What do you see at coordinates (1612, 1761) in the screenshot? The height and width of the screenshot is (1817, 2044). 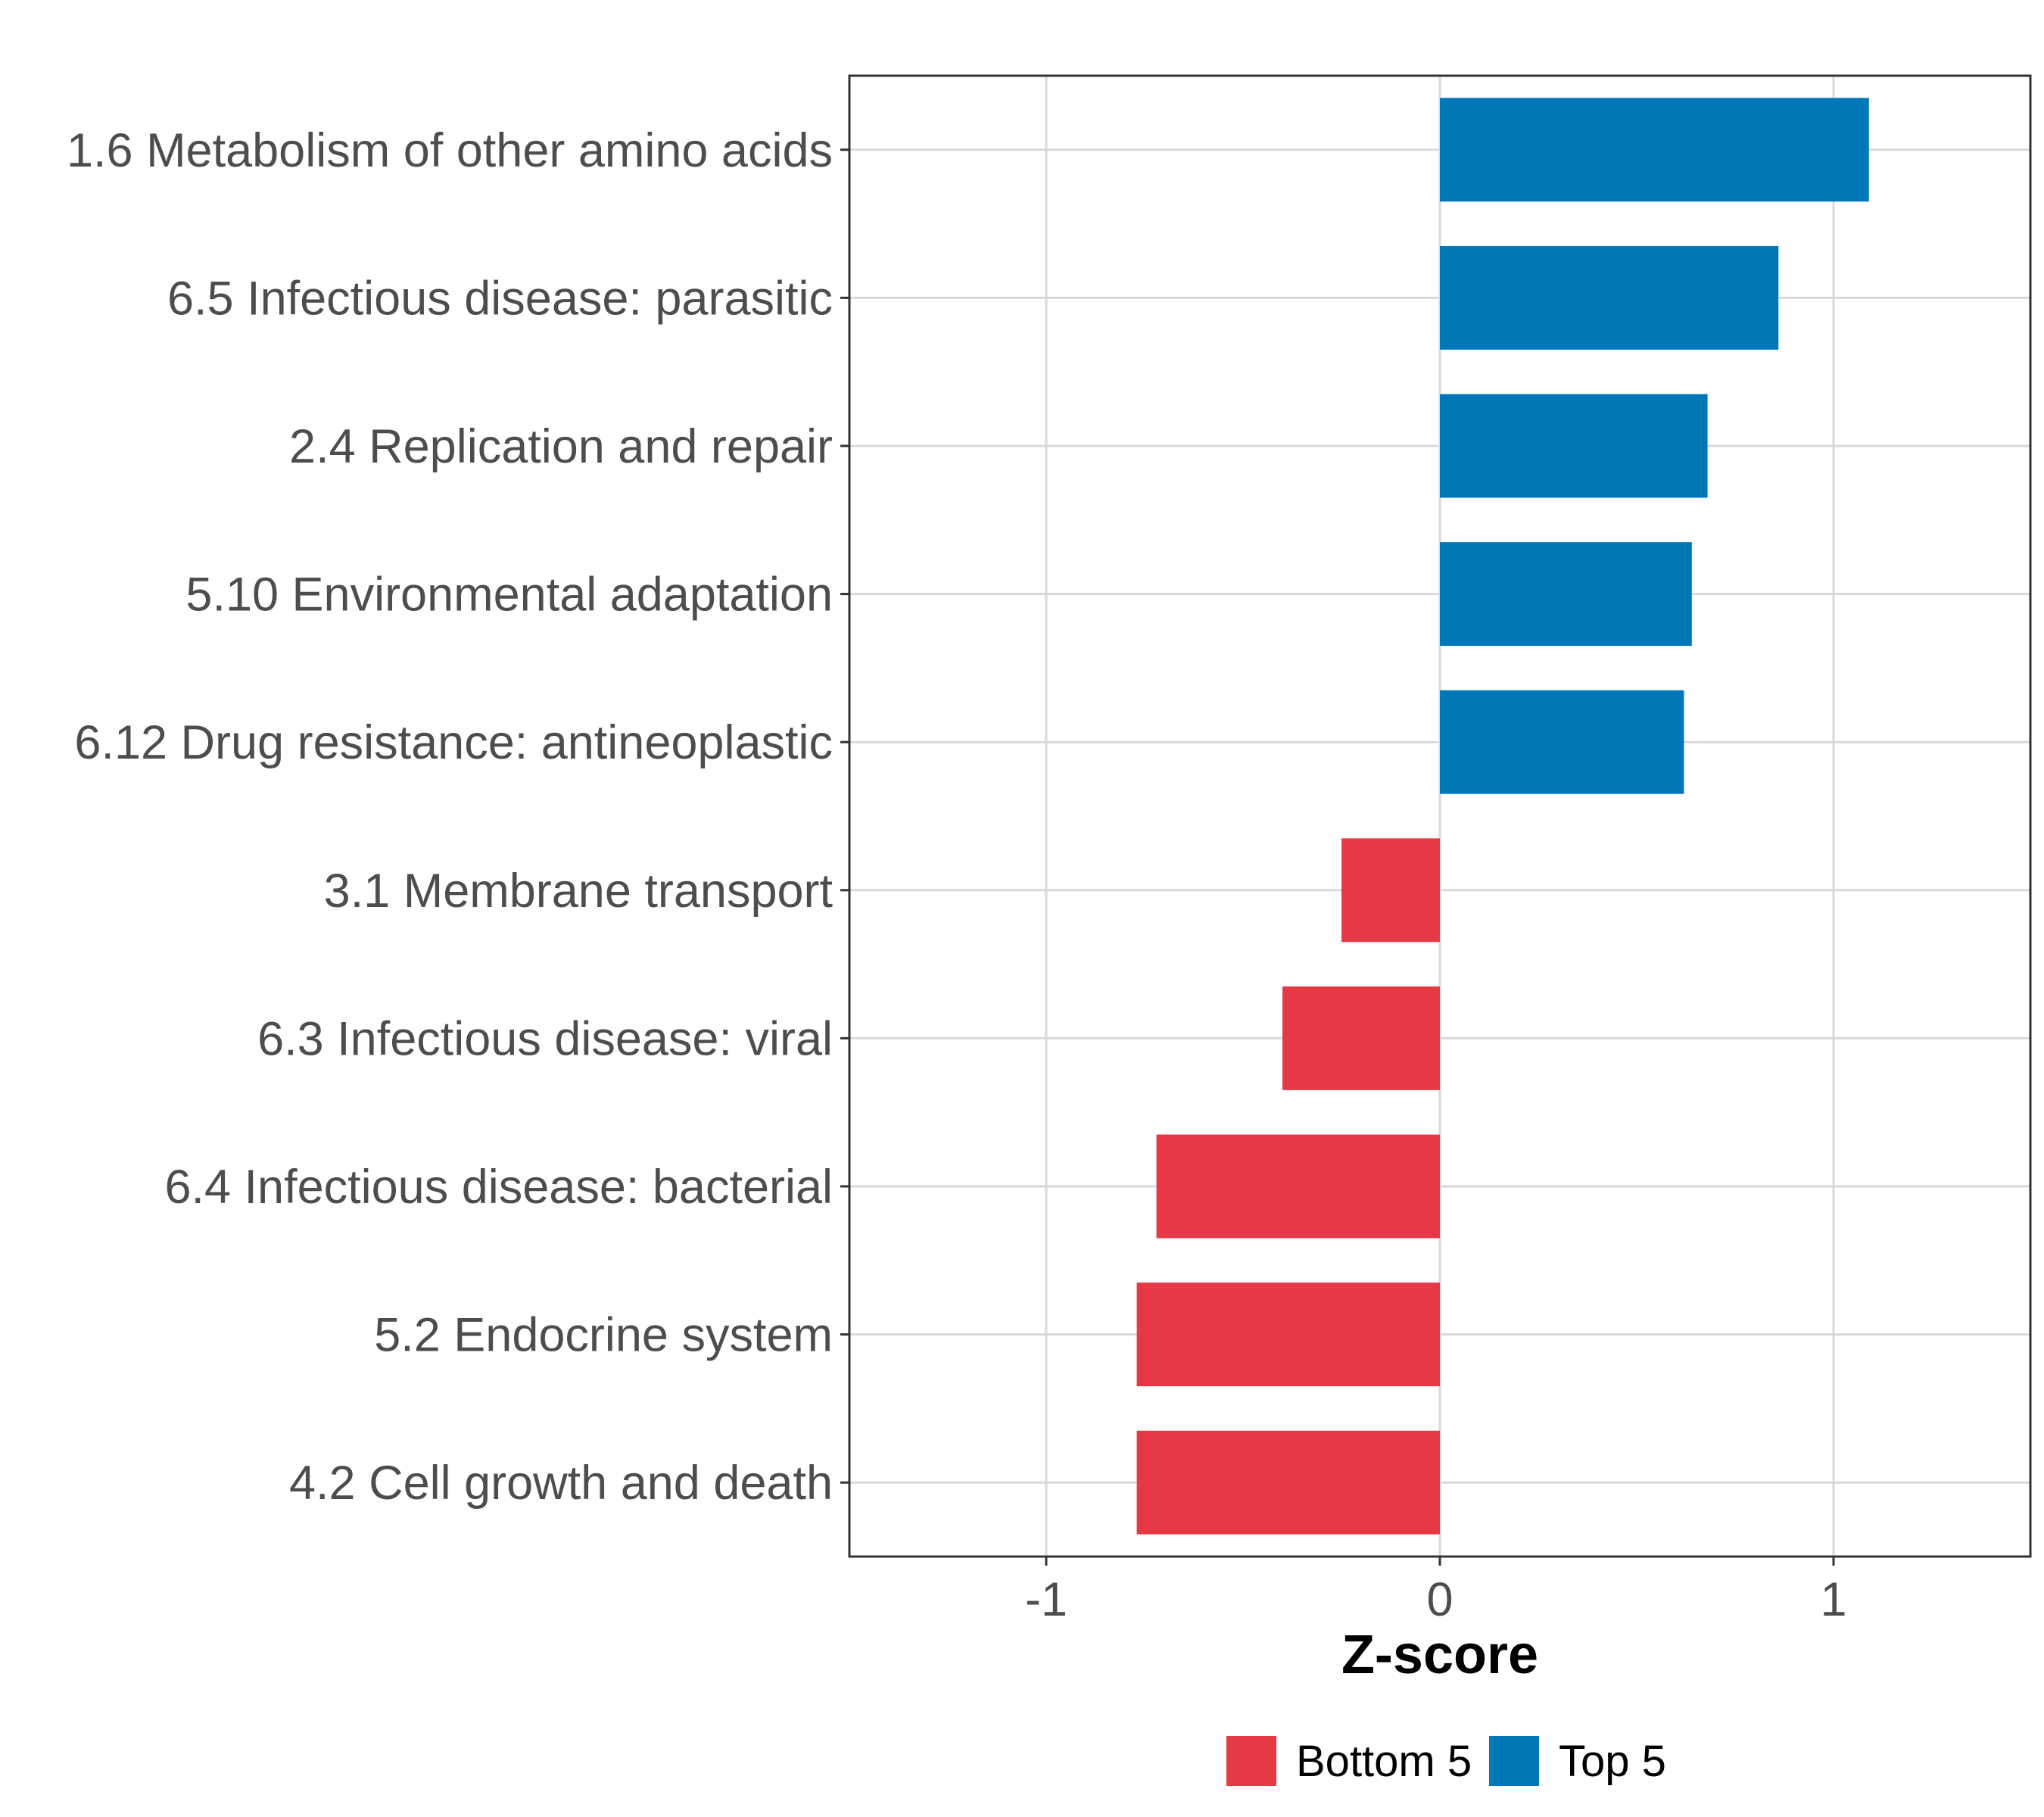 I see `legend-label: Top 5` at bounding box center [1612, 1761].